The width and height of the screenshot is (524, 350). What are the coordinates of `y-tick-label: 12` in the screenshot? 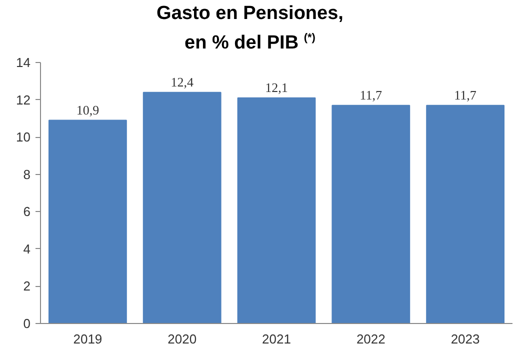 It's located at (23, 100).